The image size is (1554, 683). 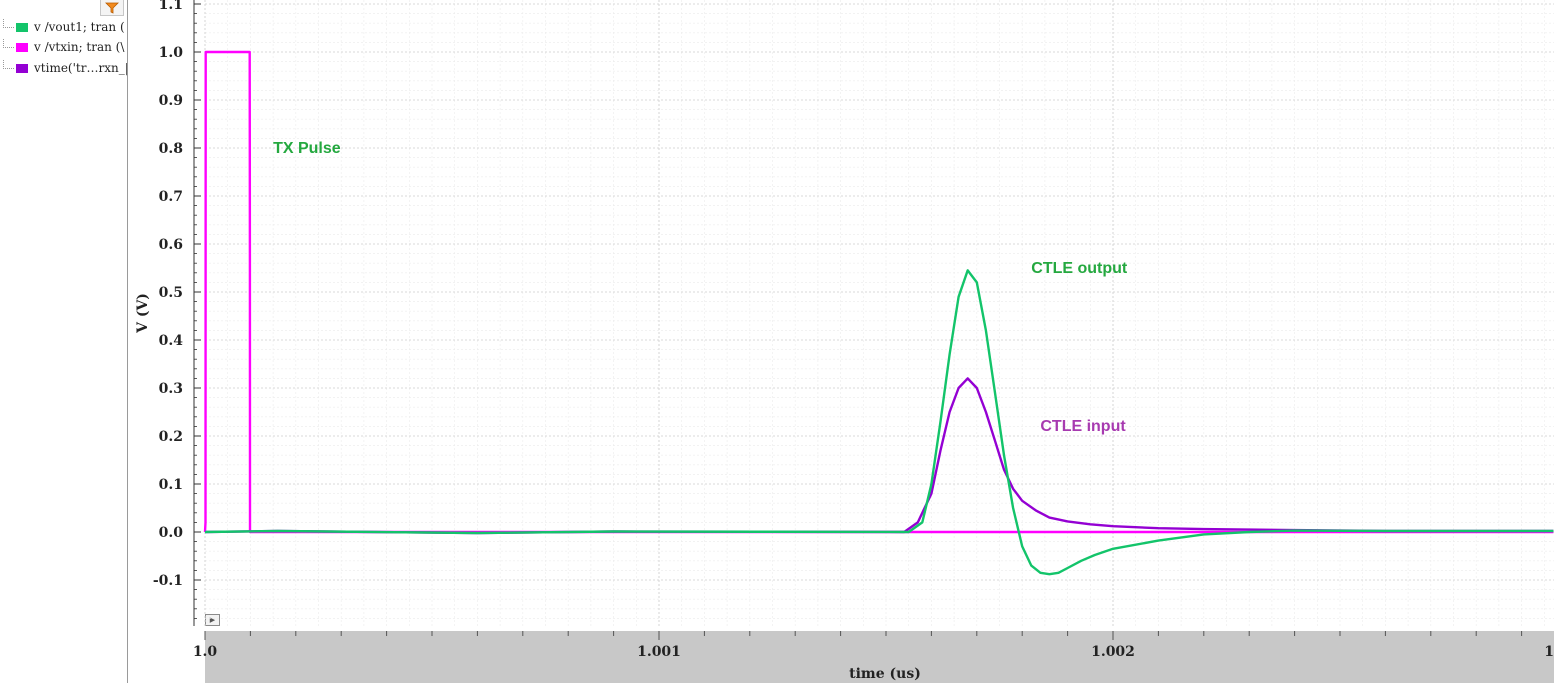 What do you see at coordinates (307, 148) in the screenshot?
I see `annotation-label: TX Pulse` at bounding box center [307, 148].